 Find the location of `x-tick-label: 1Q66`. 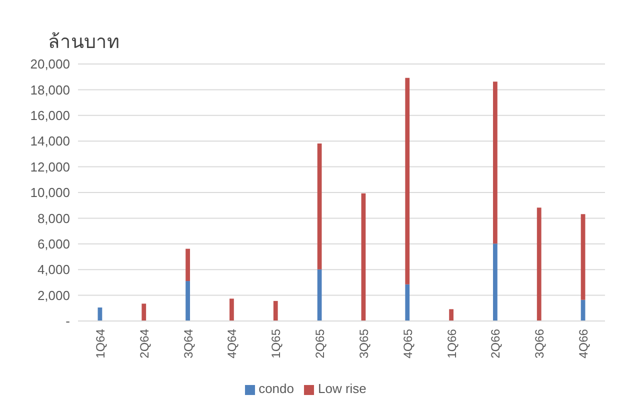

x-tick-label: 1Q66 is located at coordinates (451, 343).